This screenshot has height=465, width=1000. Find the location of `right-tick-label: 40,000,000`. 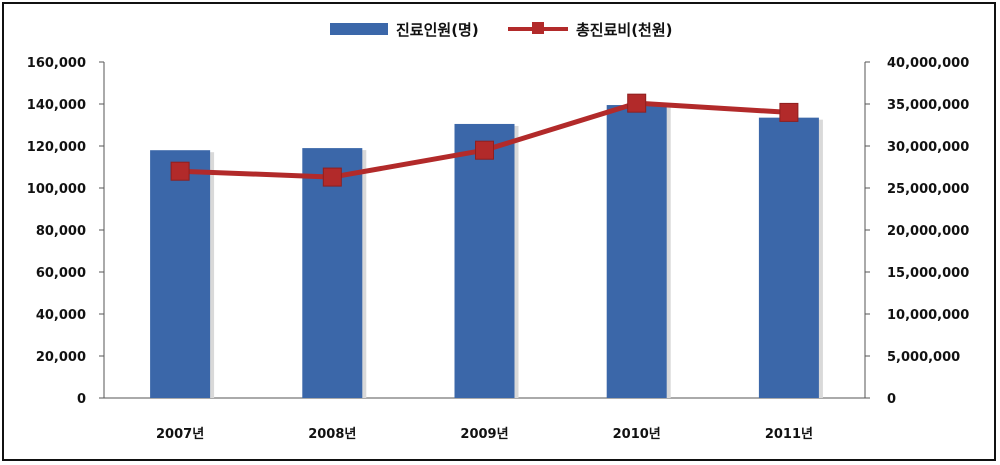

right-tick-label: 40,000,000 is located at coordinates (928, 63).